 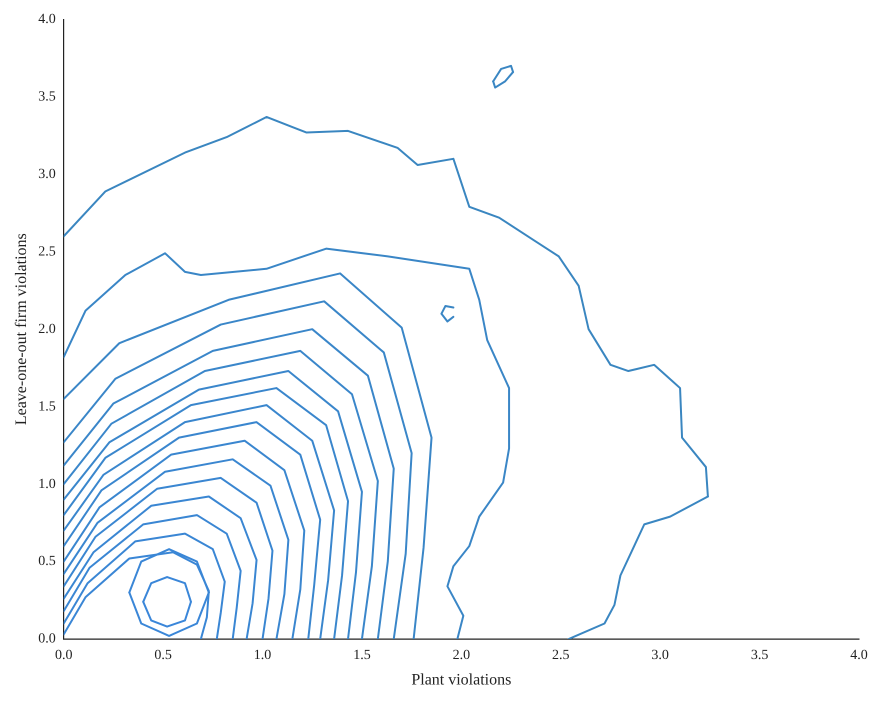 What do you see at coordinates (47, 20) in the screenshot?
I see `y-tick-label: 4.0` at bounding box center [47, 20].